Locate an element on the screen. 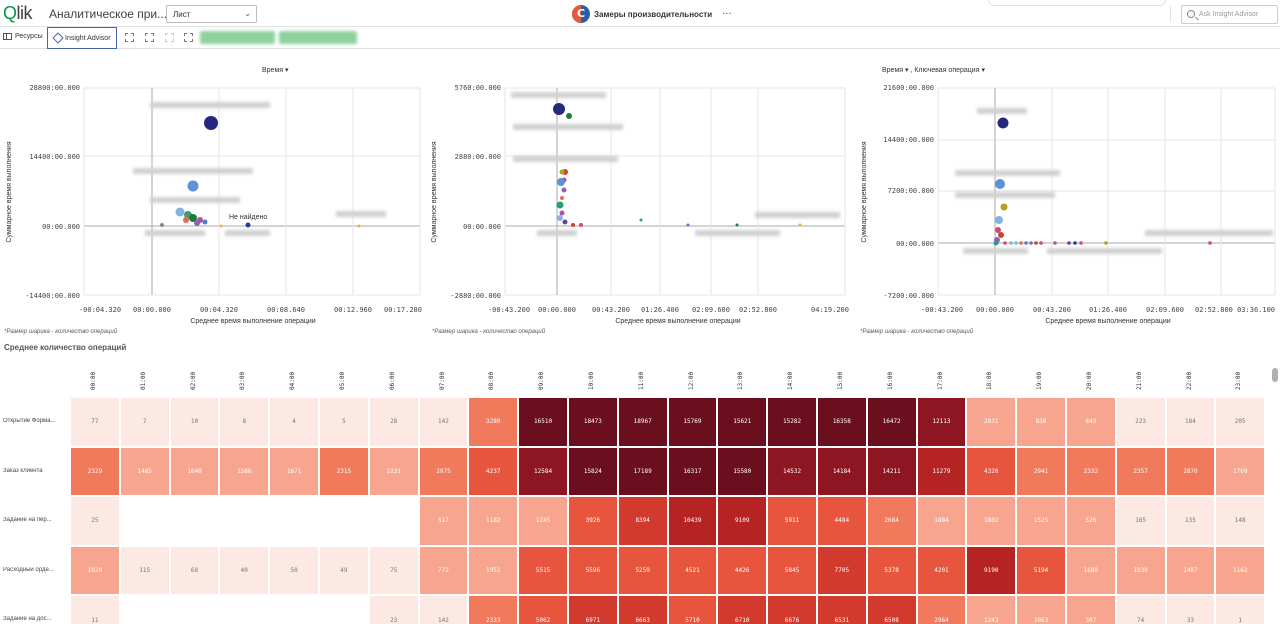  heatmap-cell: 1680 is located at coordinates (1090, 570).